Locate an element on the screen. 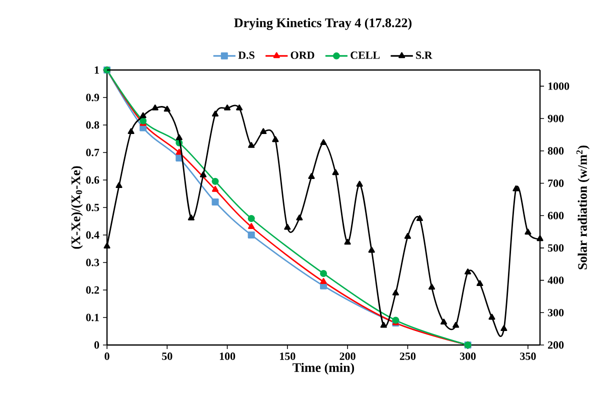 The width and height of the screenshot is (615, 407). y-tick-label: 0.6 is located at coordinates (93, 180).